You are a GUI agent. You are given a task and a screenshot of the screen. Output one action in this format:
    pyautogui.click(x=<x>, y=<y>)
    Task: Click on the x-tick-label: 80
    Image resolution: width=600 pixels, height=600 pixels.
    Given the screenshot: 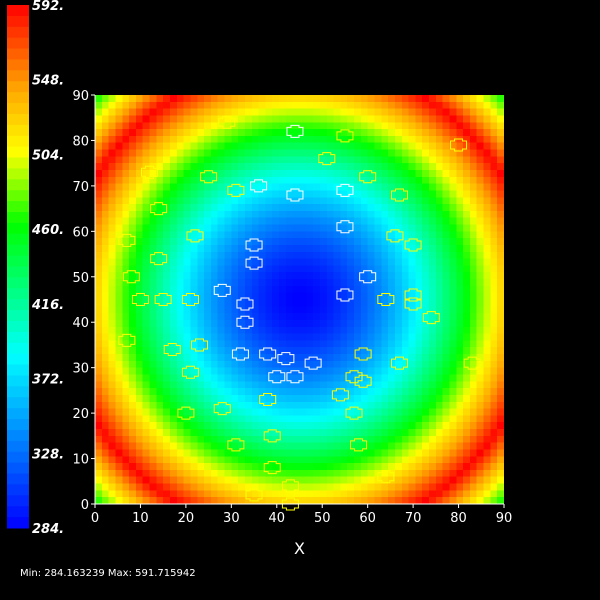 What is the action you would take?
    pyautogui.click(x=458, y=518)
    